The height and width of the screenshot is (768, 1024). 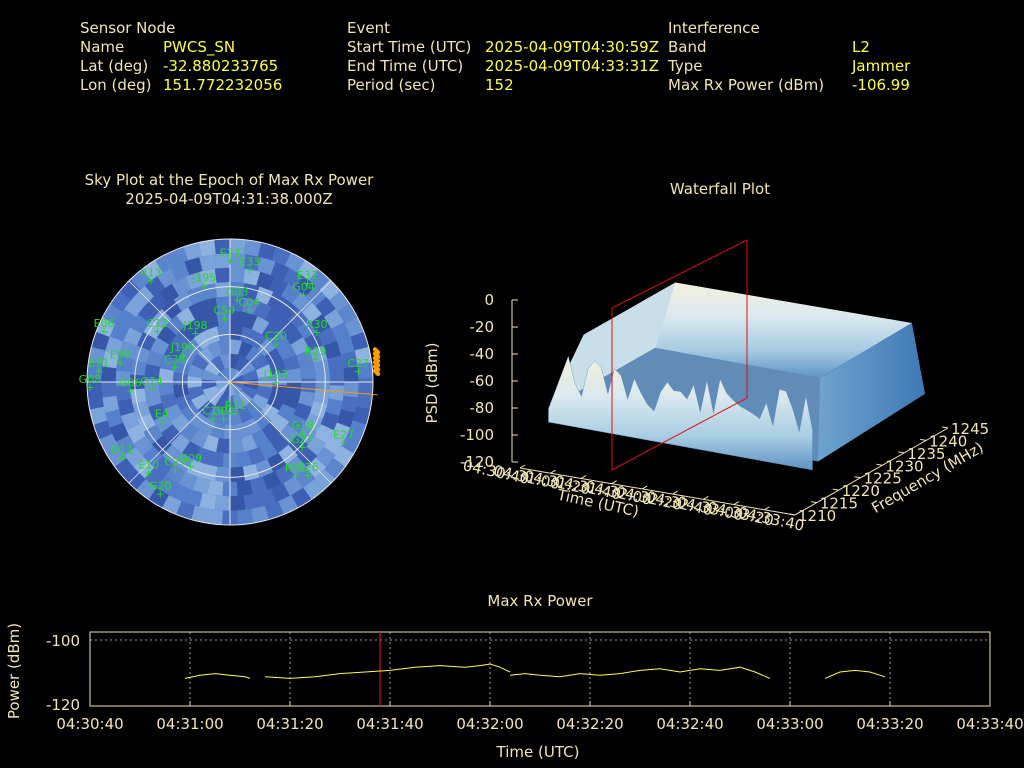 I want to click on freq-tick-label: 1230, so click(x=904, y=466).